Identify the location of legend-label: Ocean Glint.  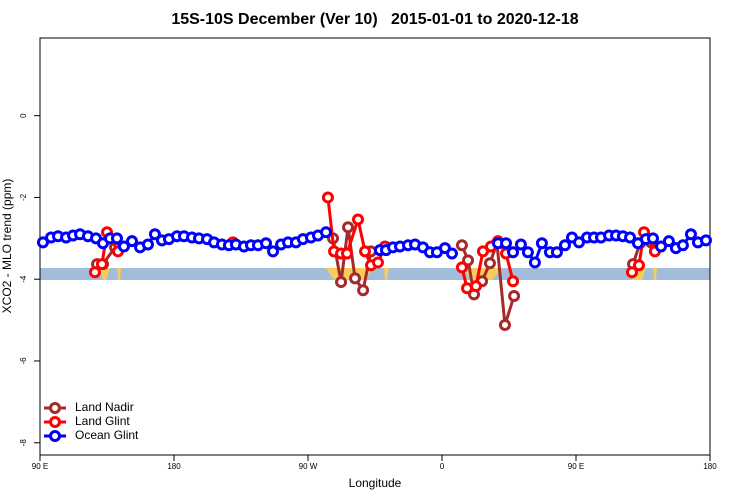
(107, 435).